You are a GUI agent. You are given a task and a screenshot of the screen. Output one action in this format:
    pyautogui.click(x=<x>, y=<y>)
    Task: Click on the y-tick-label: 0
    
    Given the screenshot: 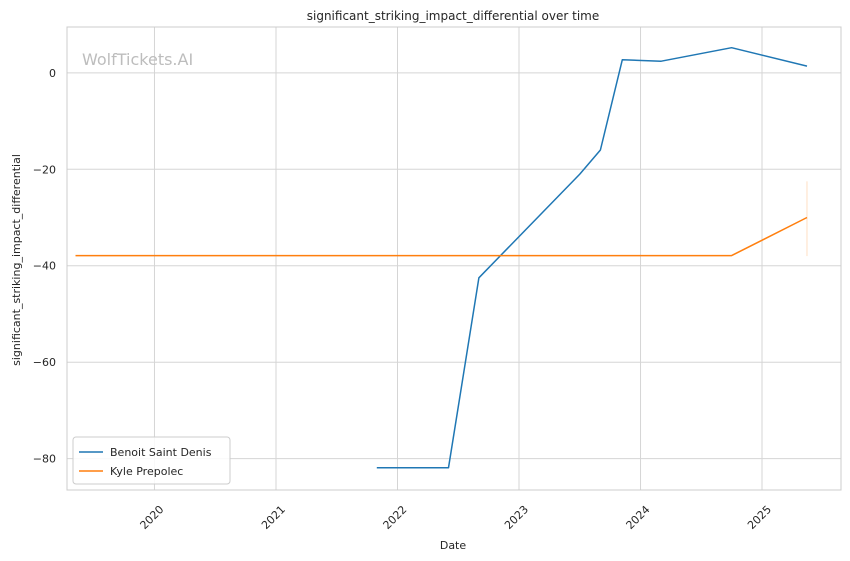 What is the action you would take?
    pyautogui.click(x=52, y=73)
    